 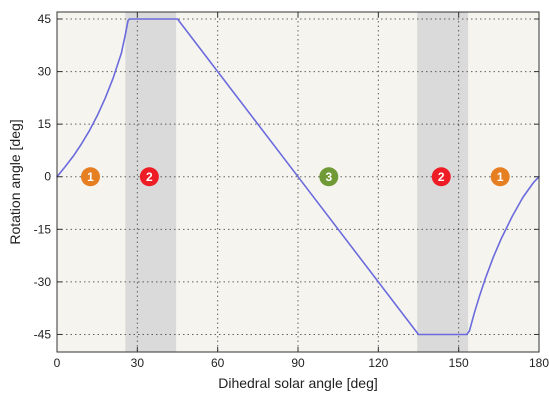 I want to click on y-tick-label--45: -45, so click(x=43, y=334).